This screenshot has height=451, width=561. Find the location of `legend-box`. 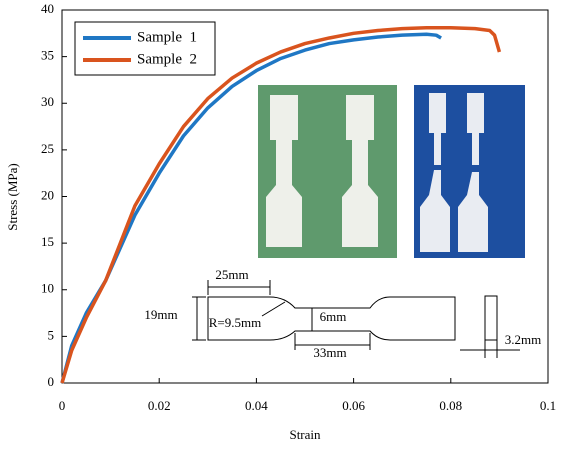

legend-box is located at coordinates (145, 48).